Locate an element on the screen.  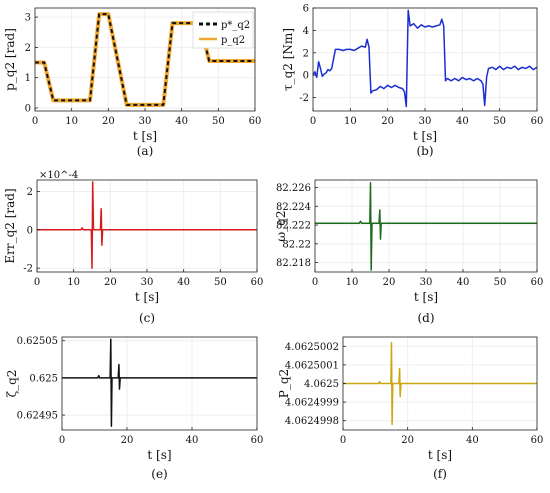
panel-e: 0 20 40 60 0.62495 0.625 0.62505 t [s] ζ_q2 (e) is located at coordinates (134, 408).